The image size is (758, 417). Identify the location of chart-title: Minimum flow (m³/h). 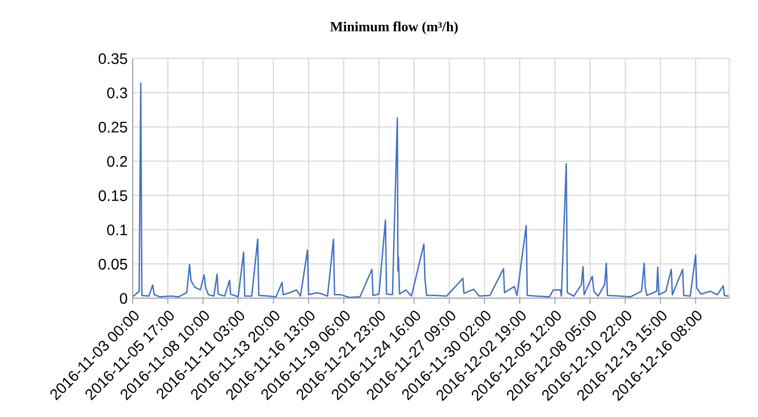
(394, 27).